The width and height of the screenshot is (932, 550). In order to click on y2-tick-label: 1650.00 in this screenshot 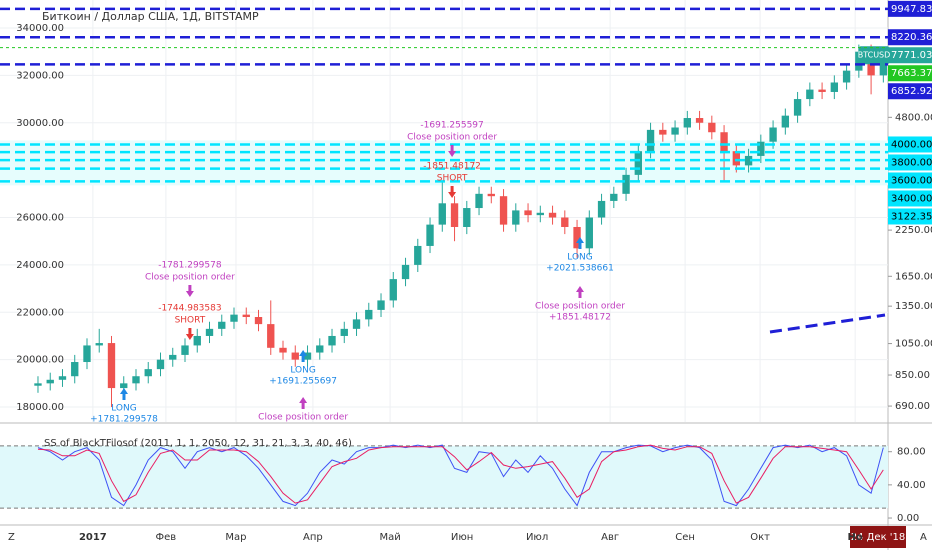, I will do `click(913, 276)`.